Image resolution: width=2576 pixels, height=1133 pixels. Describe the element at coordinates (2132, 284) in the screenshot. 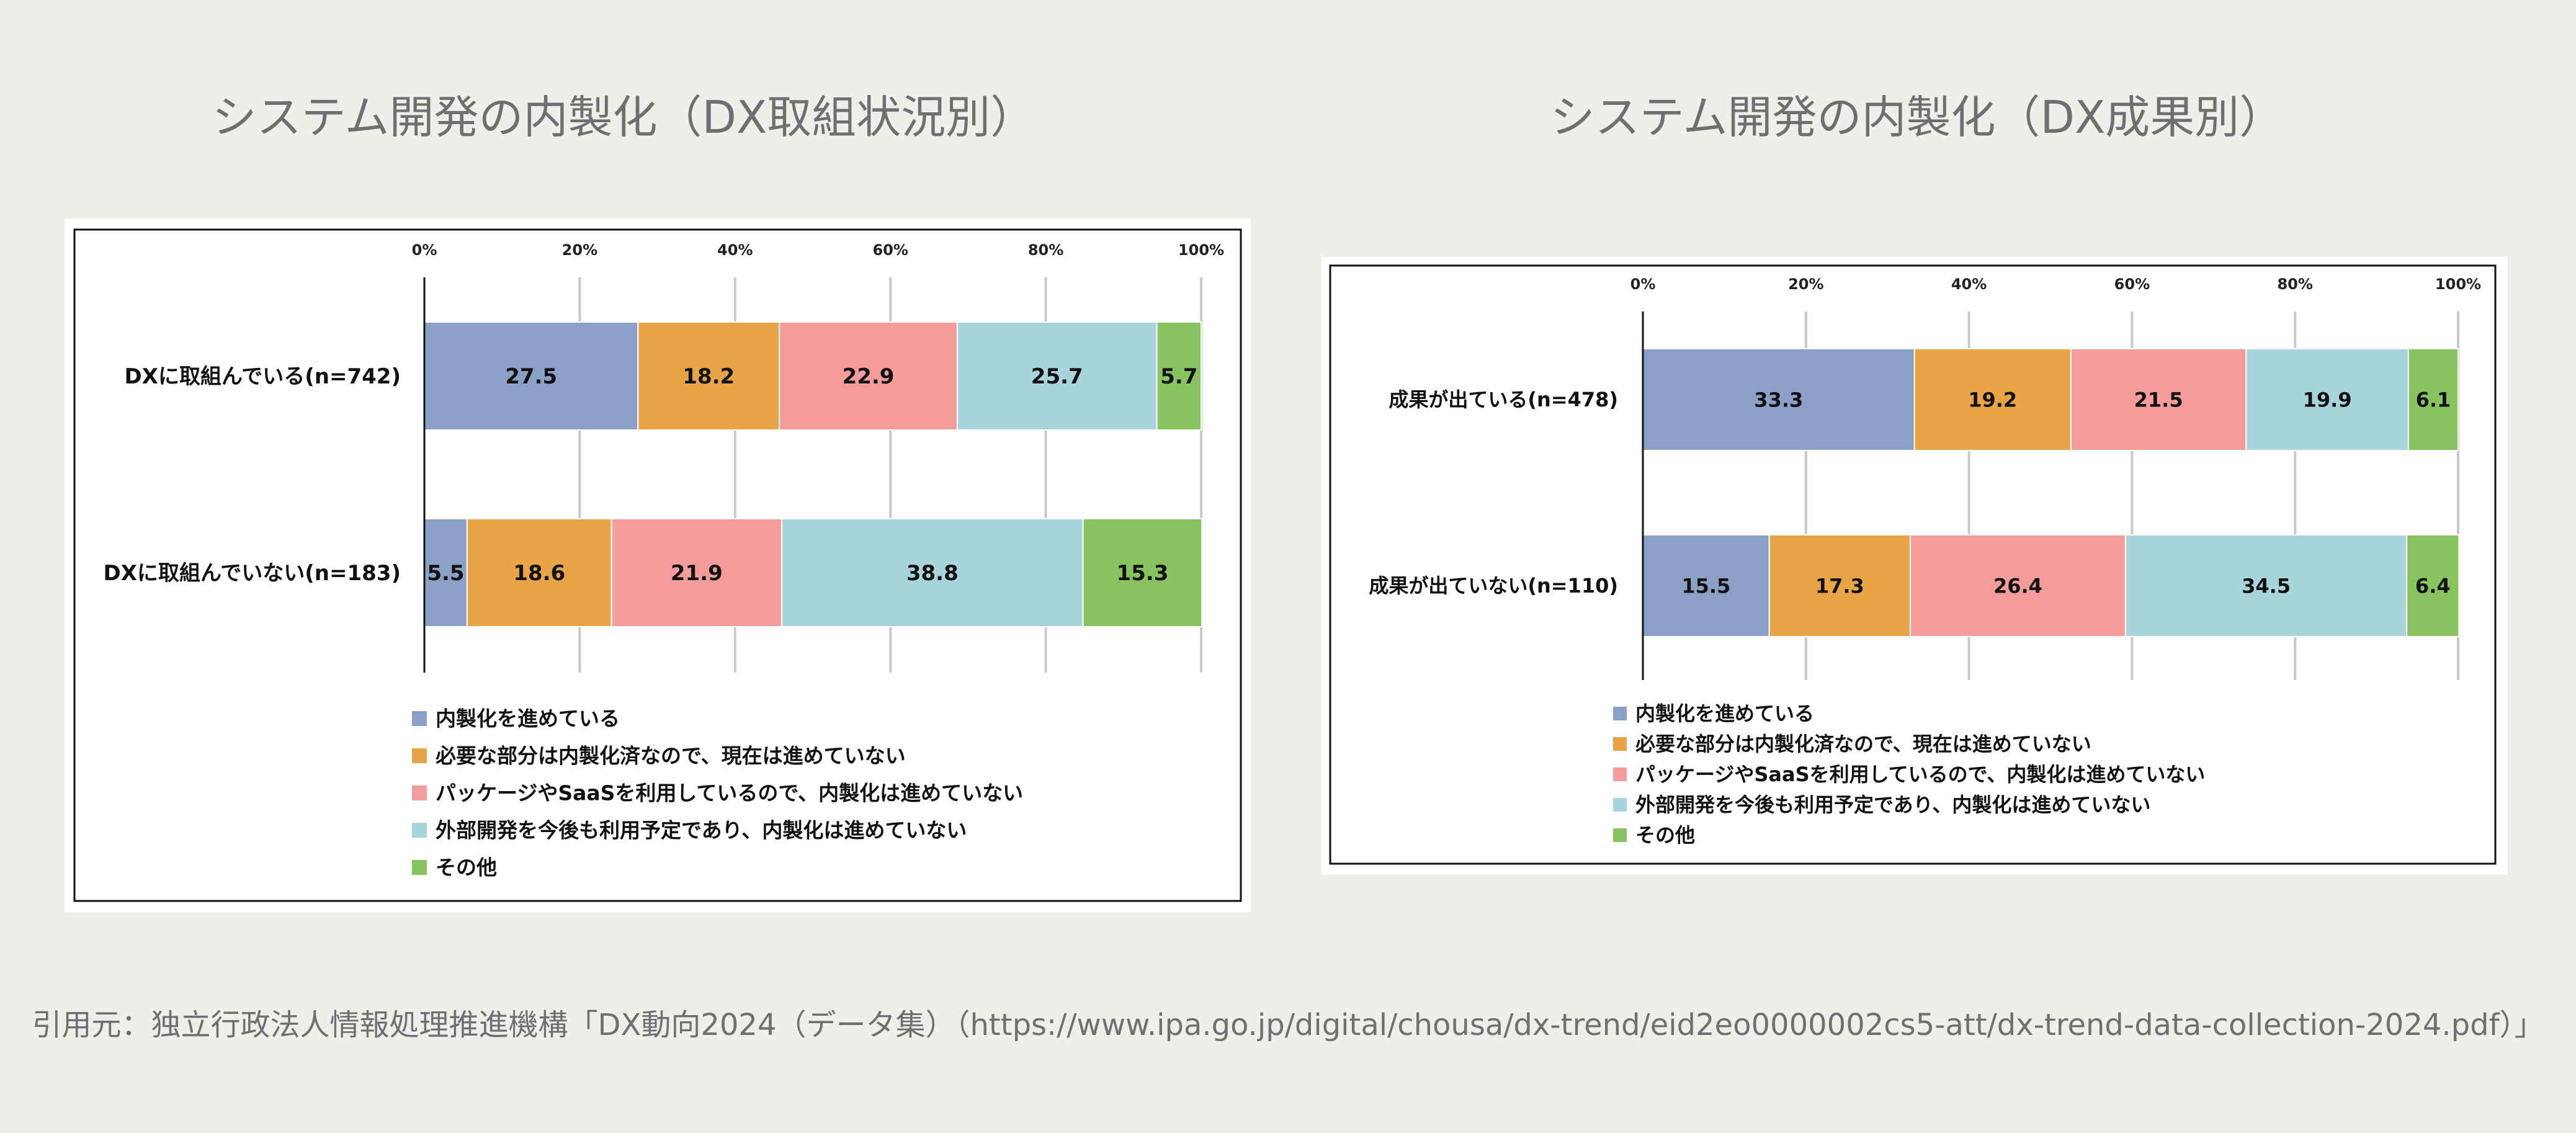

I see `chart-2-x-tick-label: 60%` at that location.